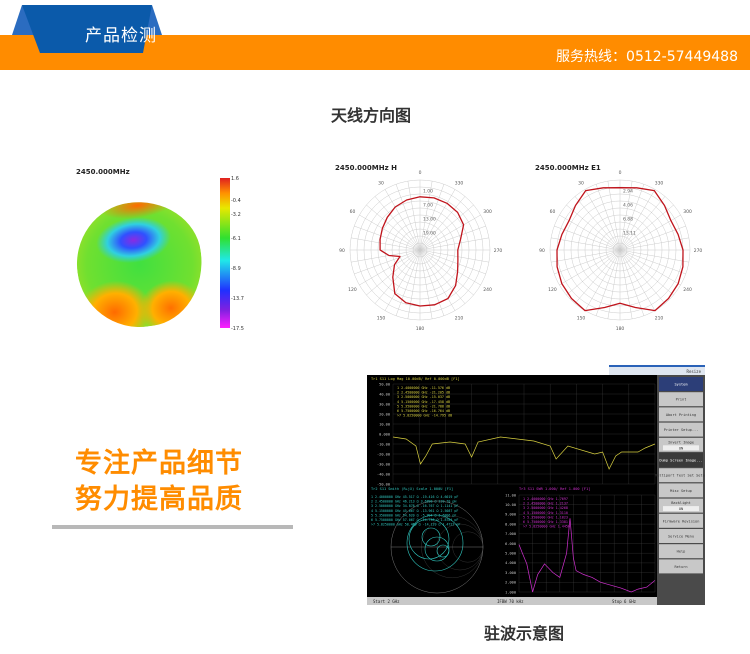 This screenshot has width=750, height=654. Describe the element at coordinates (383, 474) in the screenshot. I see `vna-y-tick-label: -40.00` at that location.